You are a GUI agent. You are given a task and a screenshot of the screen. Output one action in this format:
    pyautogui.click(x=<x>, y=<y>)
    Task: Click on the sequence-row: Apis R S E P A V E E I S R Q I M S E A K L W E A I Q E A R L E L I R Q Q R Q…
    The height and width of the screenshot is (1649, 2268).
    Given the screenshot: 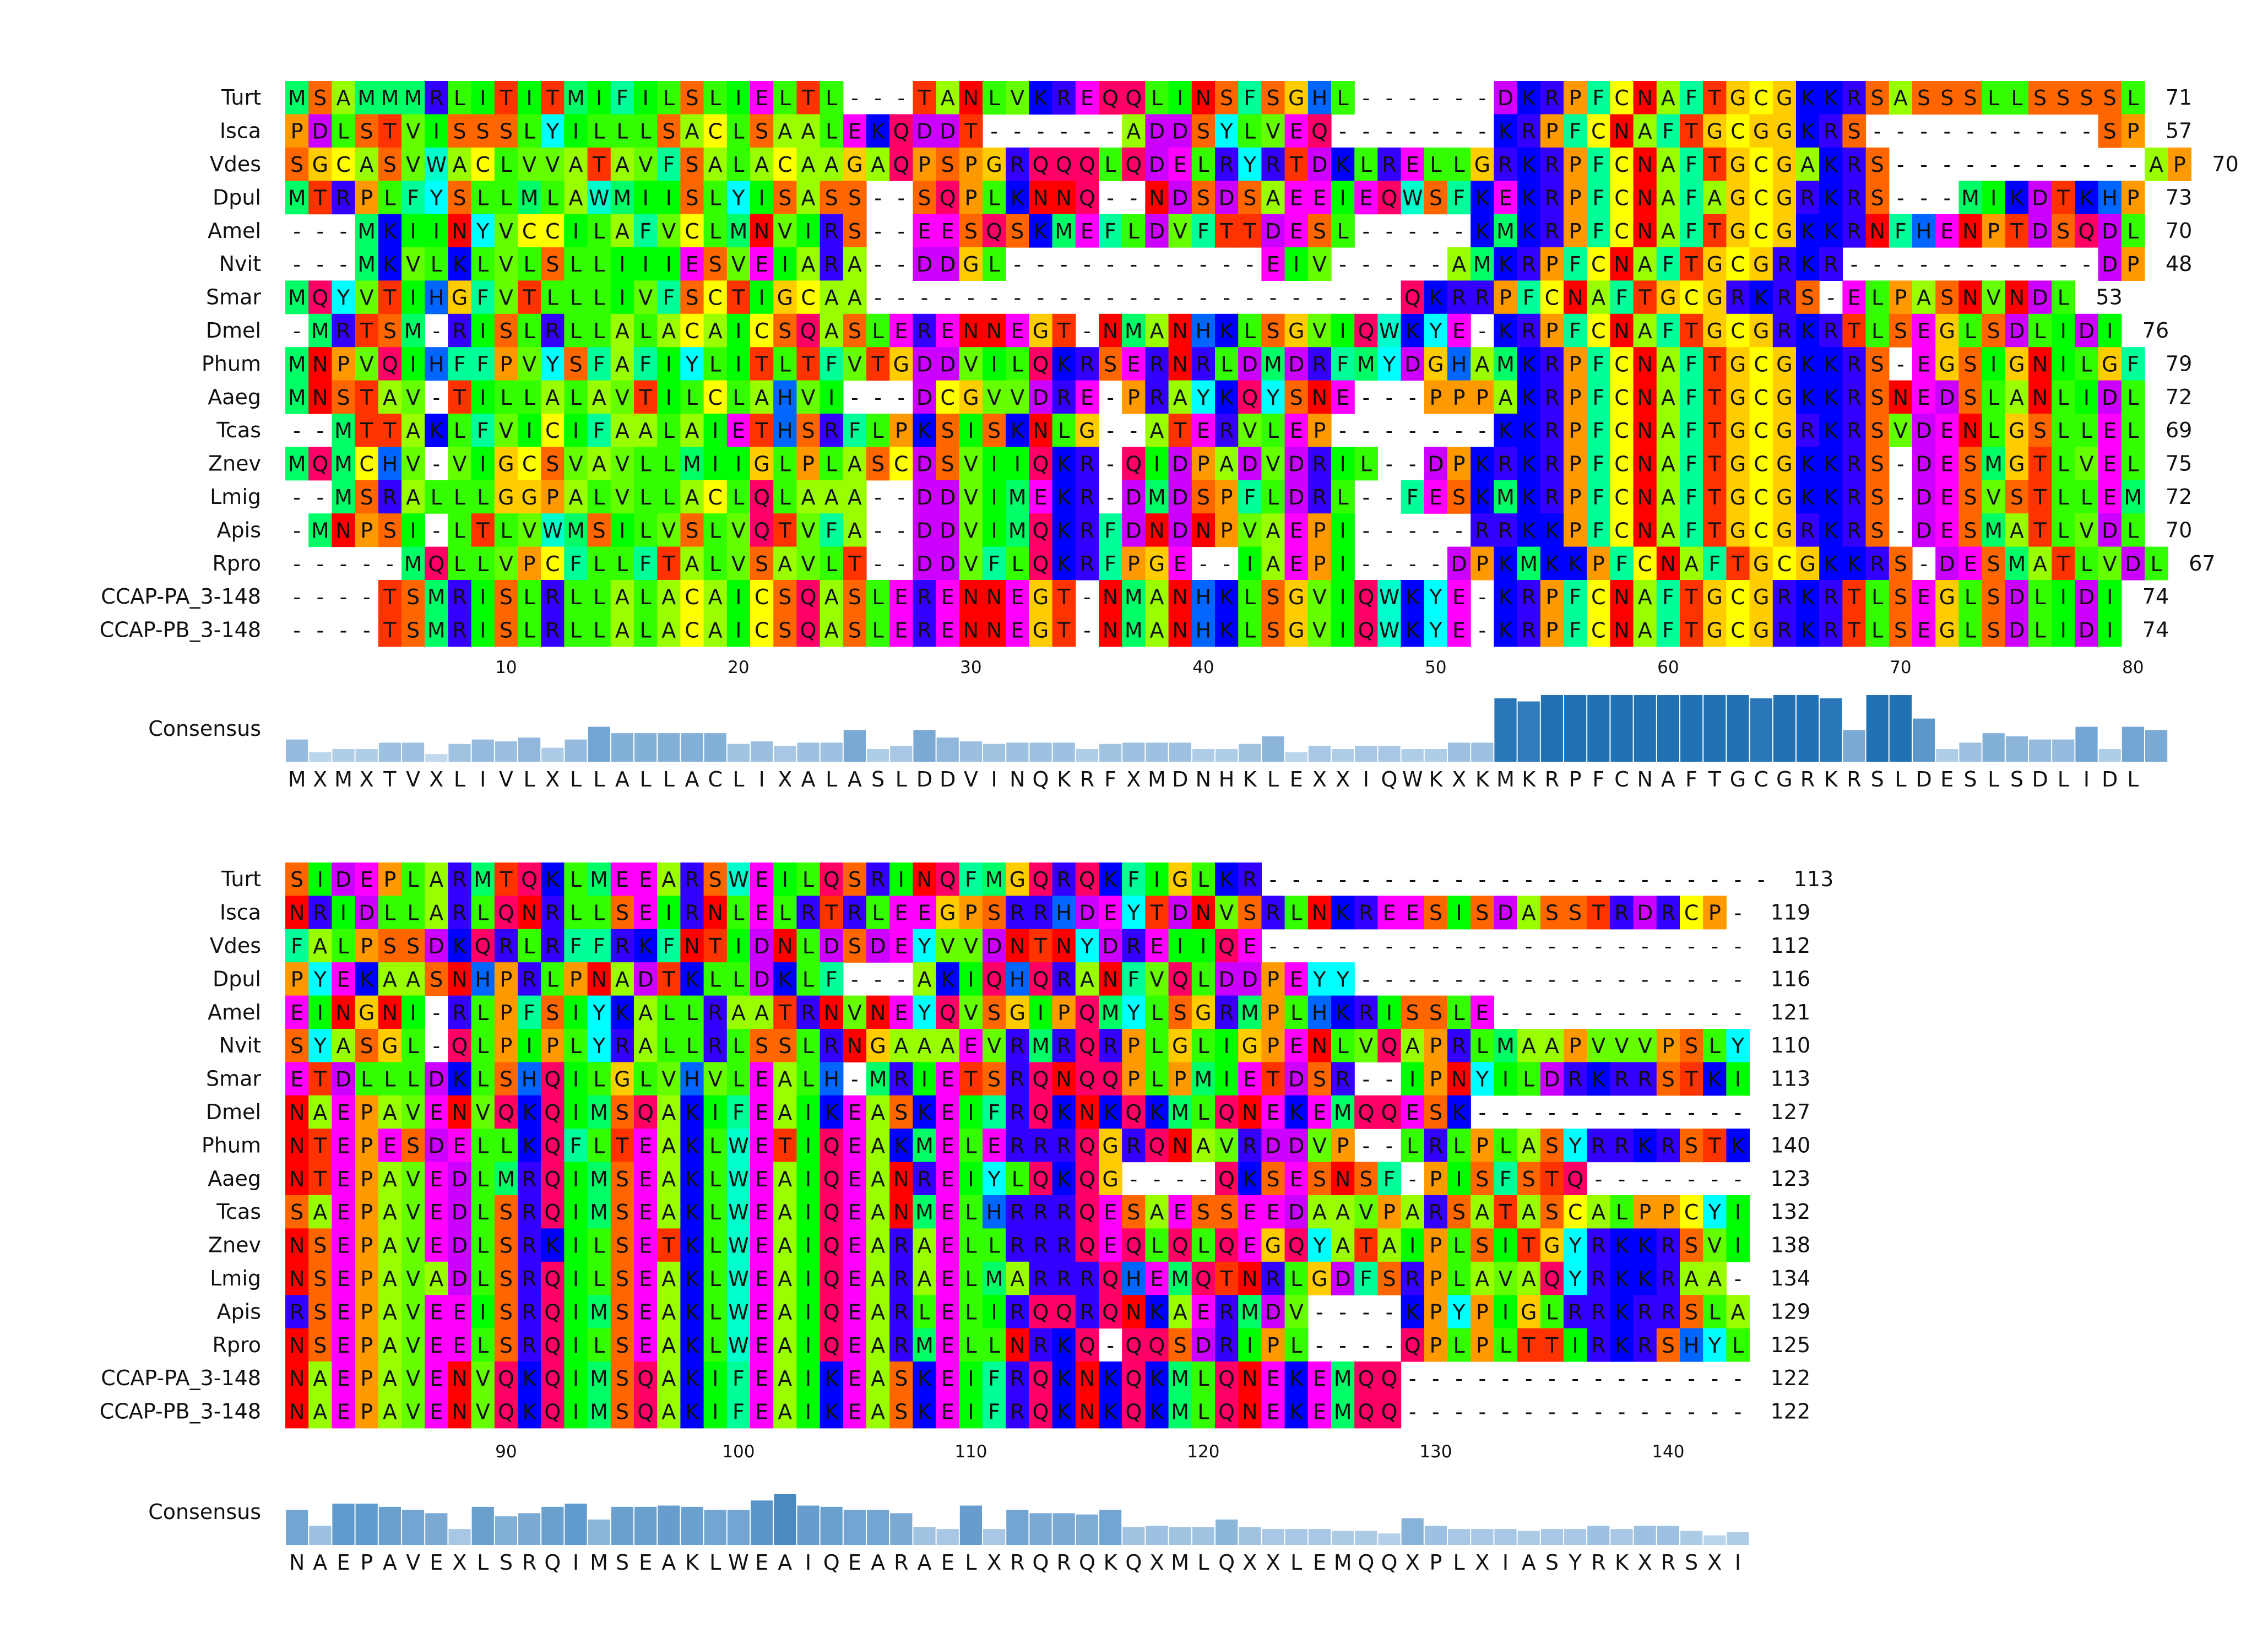 What is the action you would take?
    pyautogui.click(x=1014, y=1312)
    